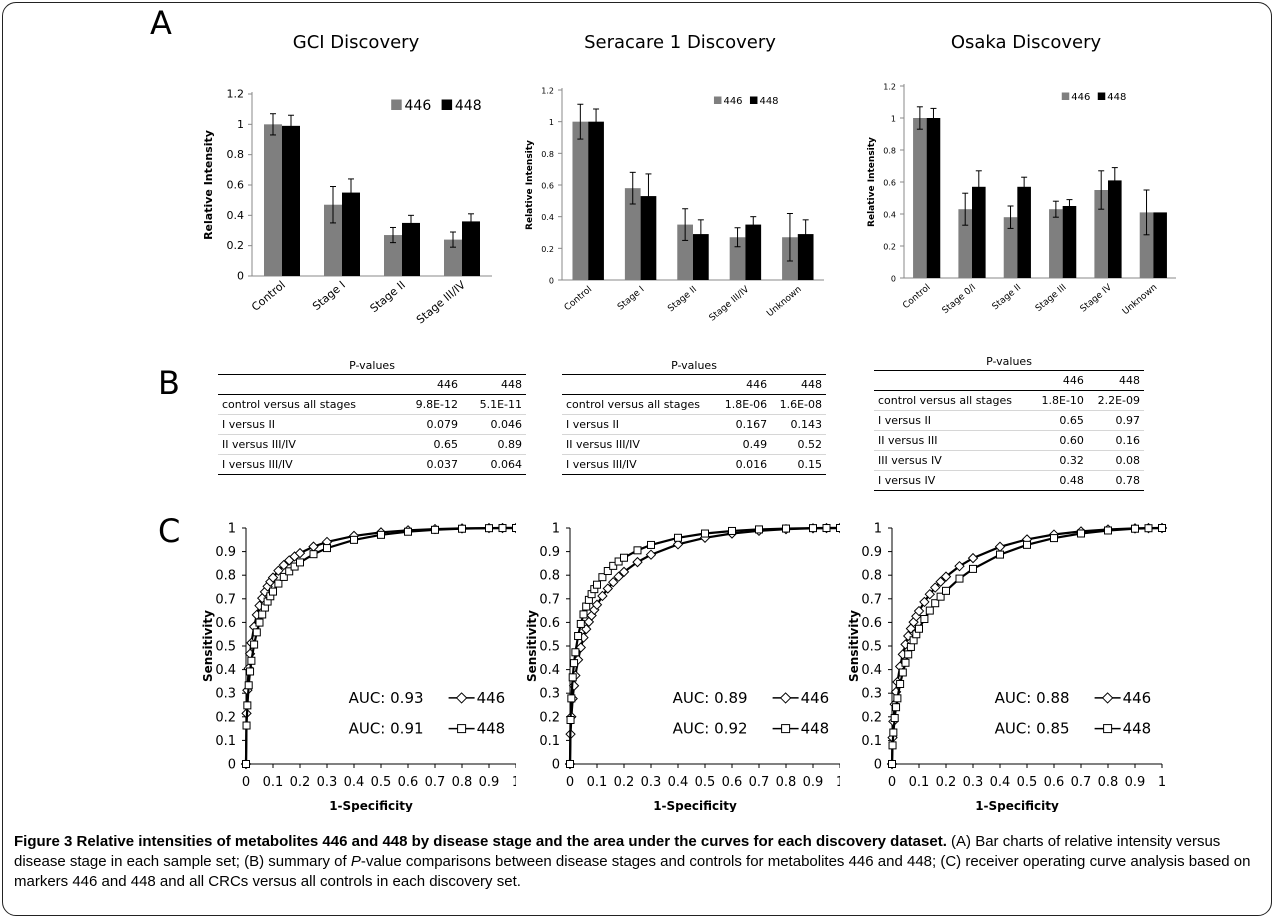 This screenshot has height=922, width=1280. What do you see at coordinates (854, 646) in the screenshot?
I see `y-axis-label: Sensitivity` at bounding box center [854, 646].